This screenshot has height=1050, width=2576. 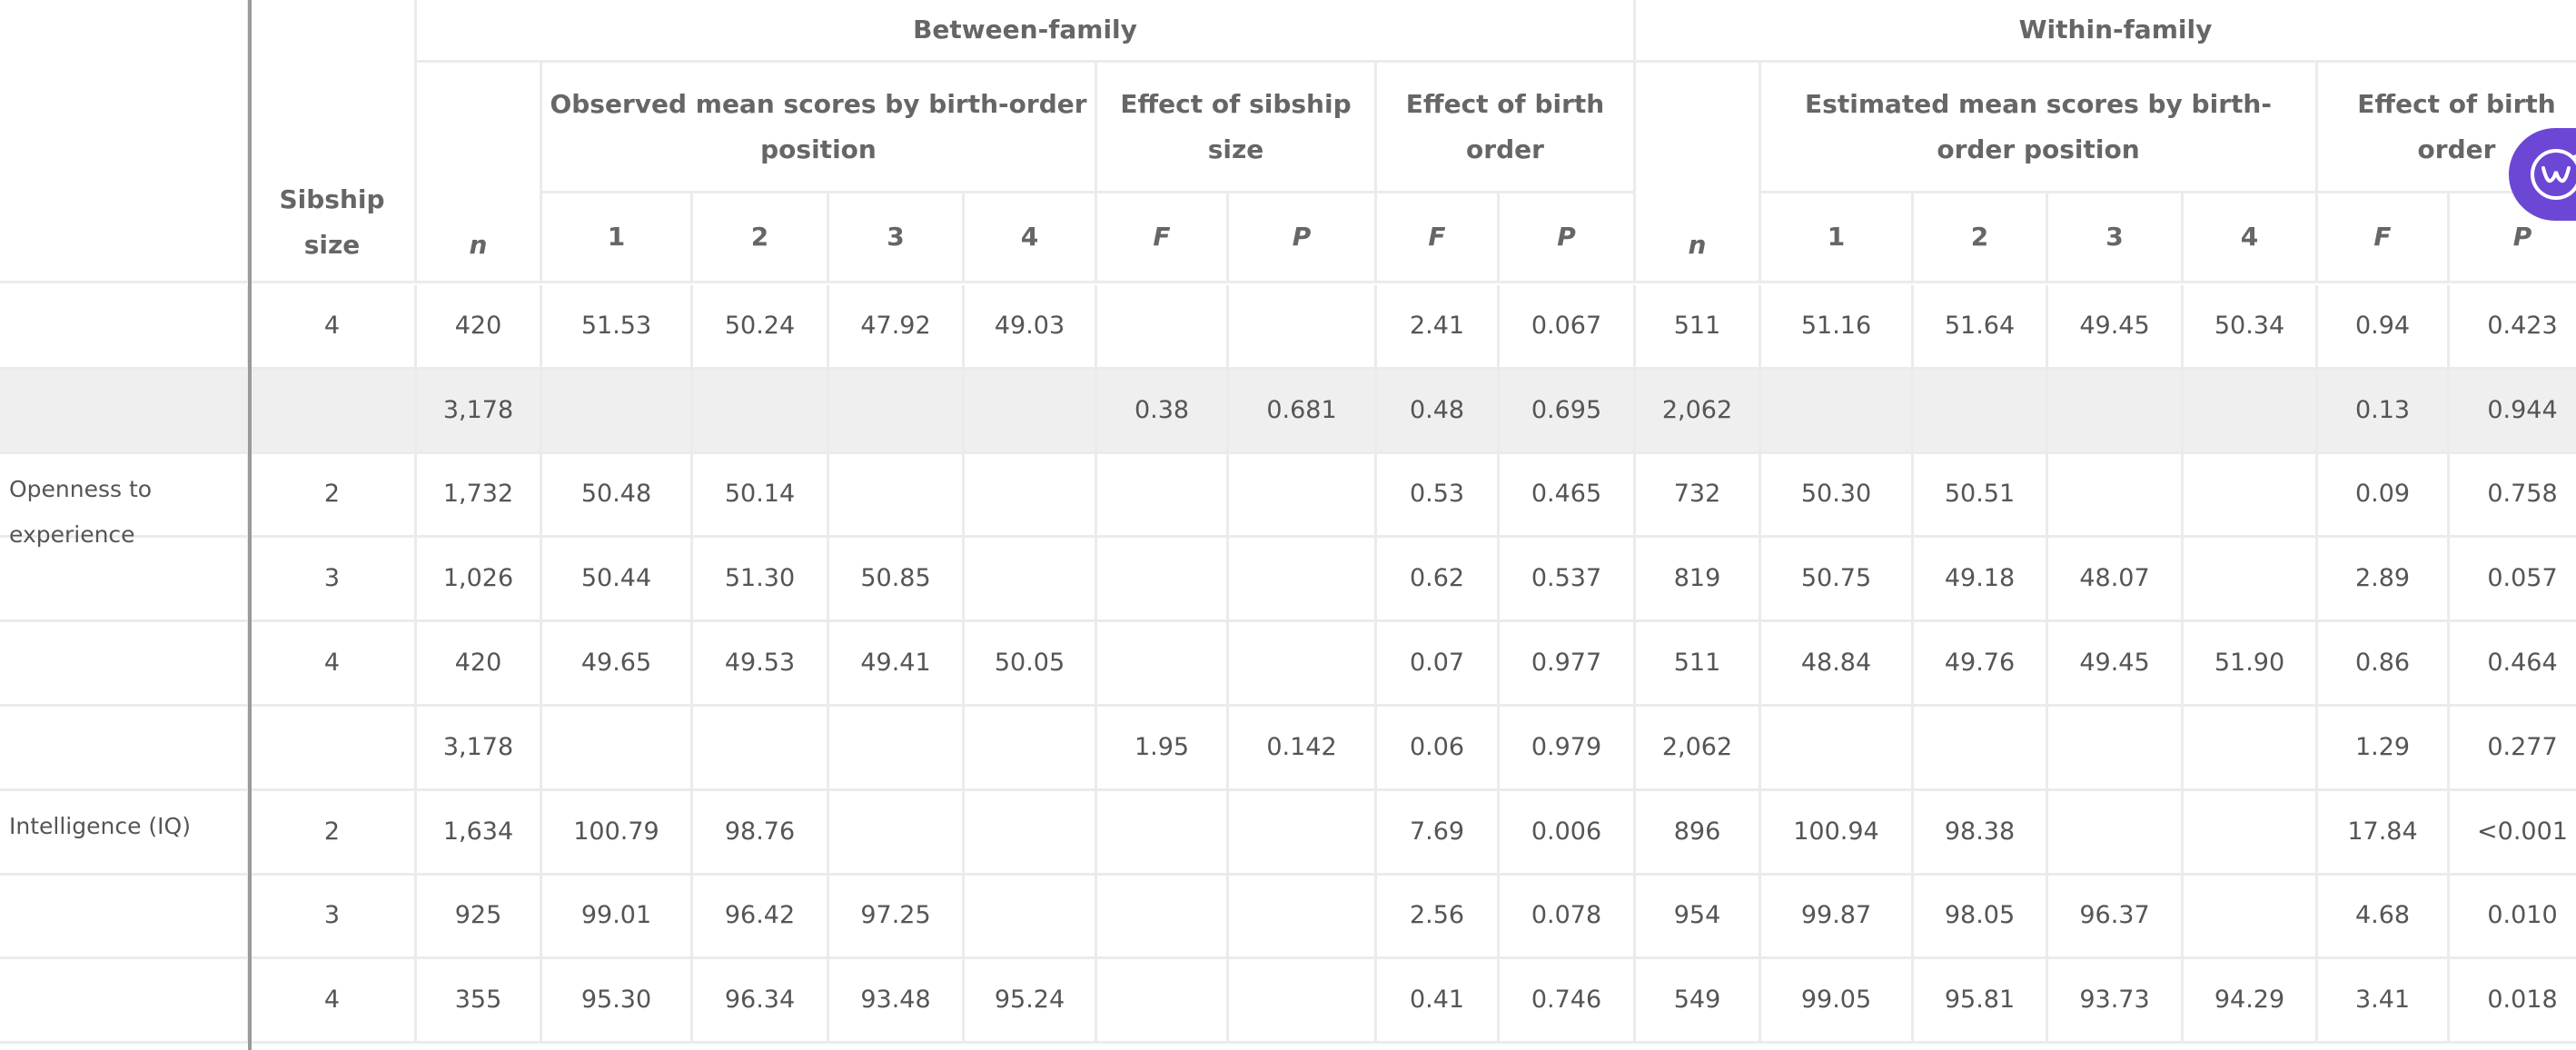 I want to click on table-cell: 420, so click(x=479, y=664).